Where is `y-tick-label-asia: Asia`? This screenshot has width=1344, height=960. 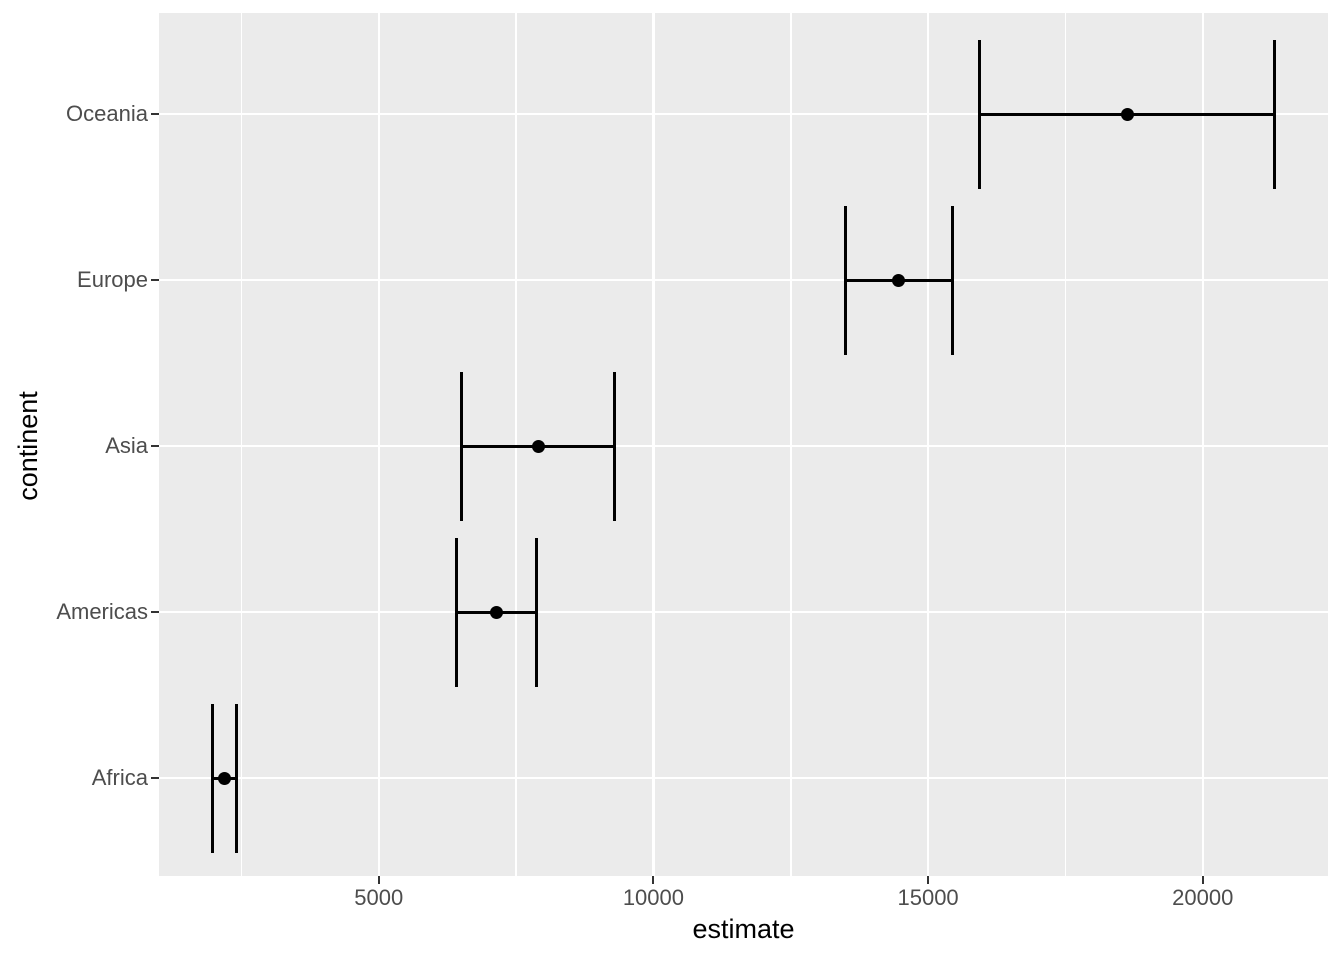 y-tick-label-asia: Asia is located at coordinates (126, 445).